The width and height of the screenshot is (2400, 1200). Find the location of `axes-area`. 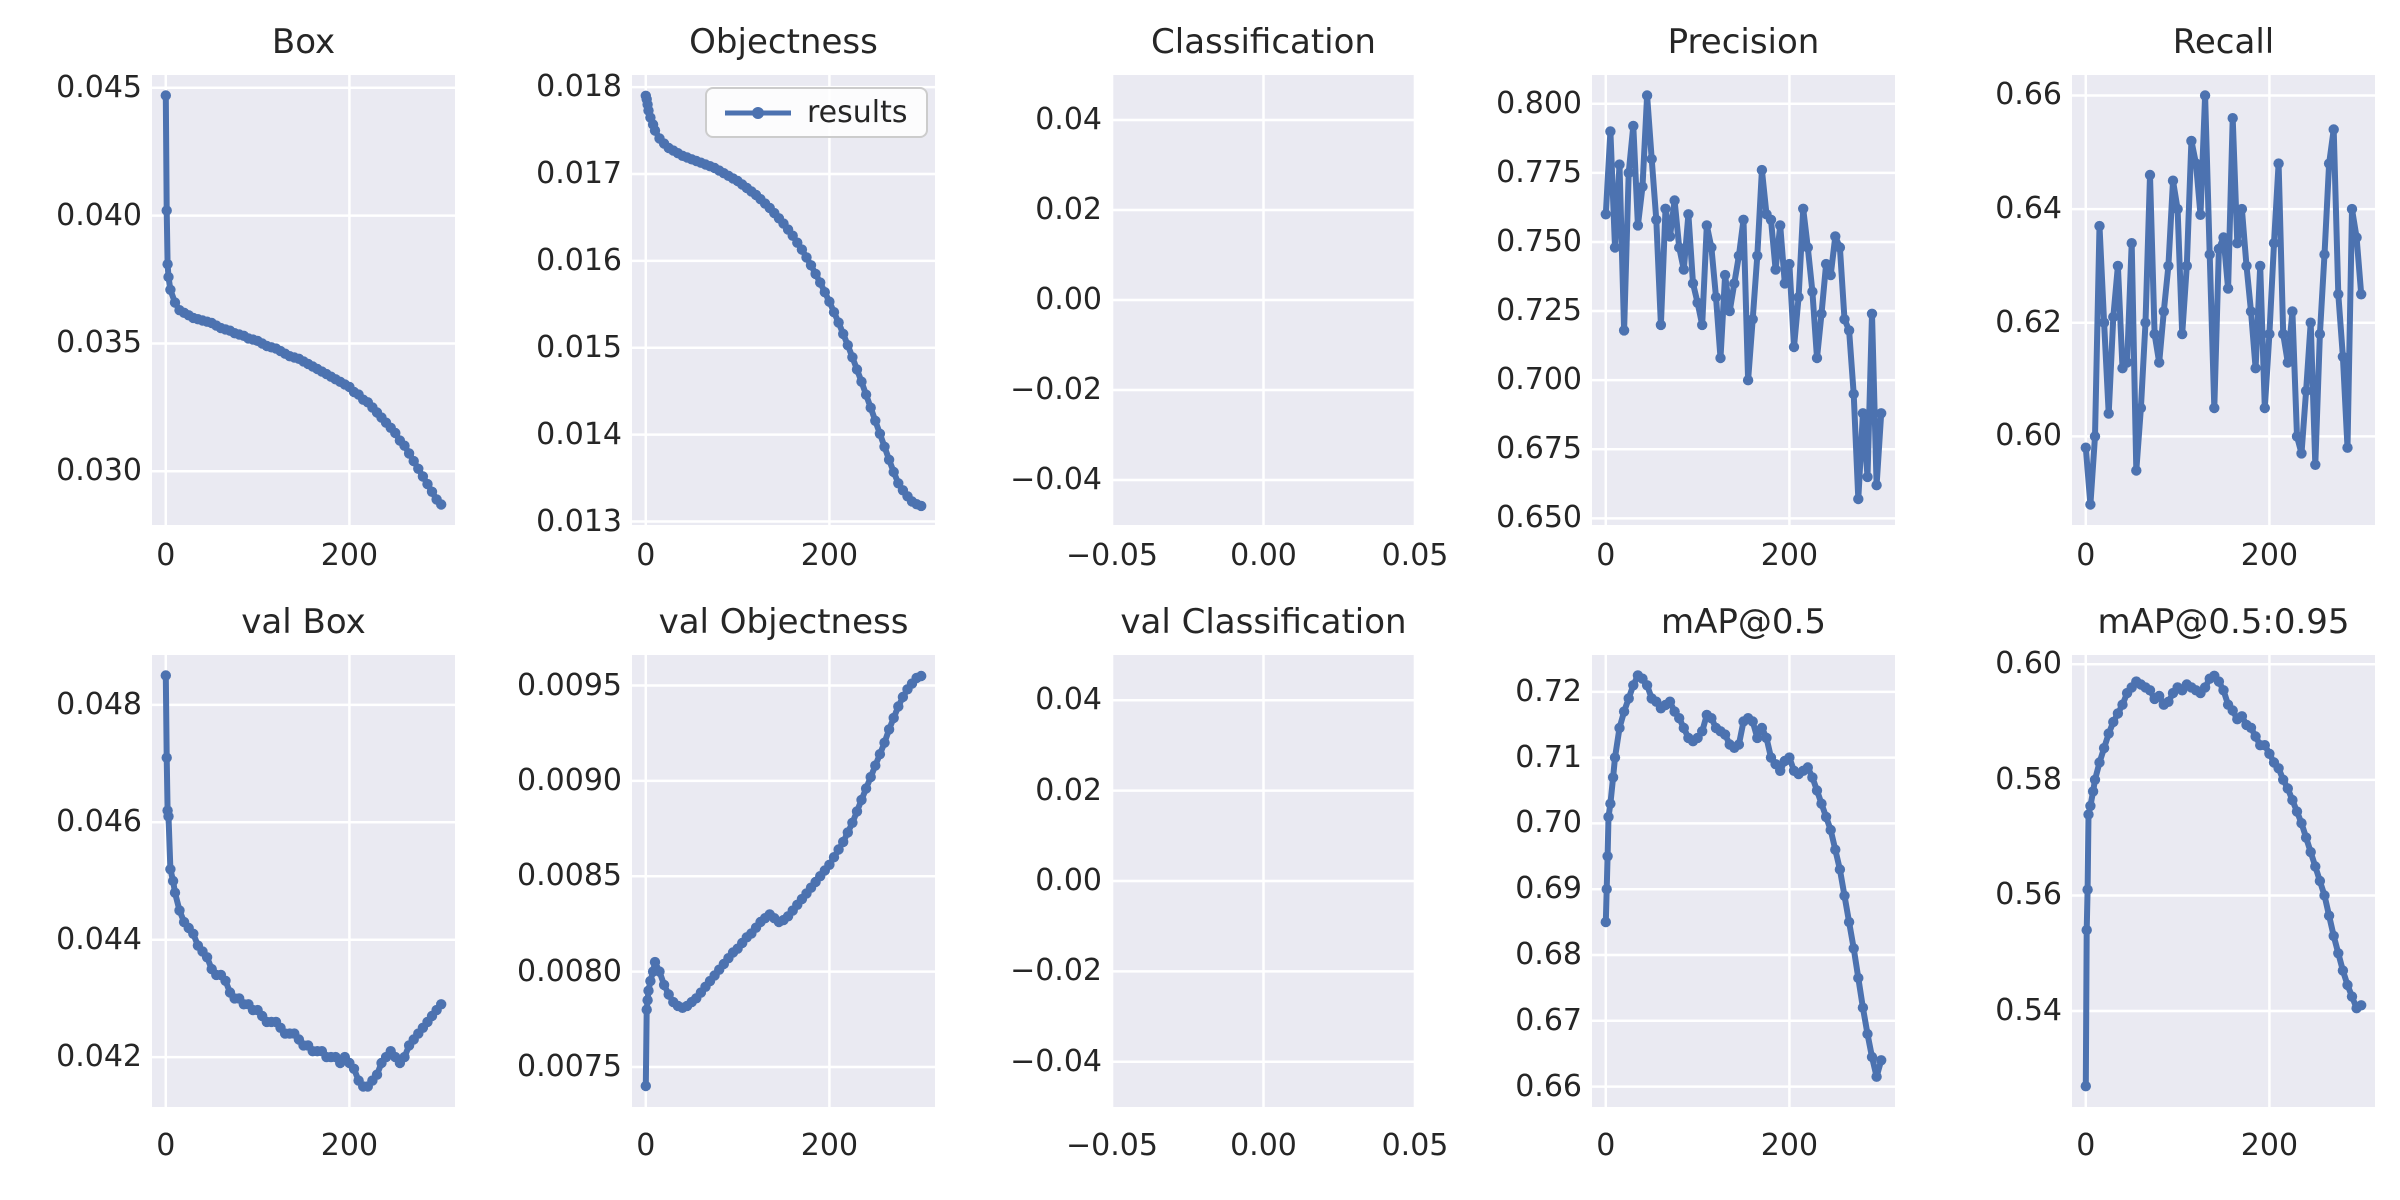

axes-area is located at coordinates (1263, 881).